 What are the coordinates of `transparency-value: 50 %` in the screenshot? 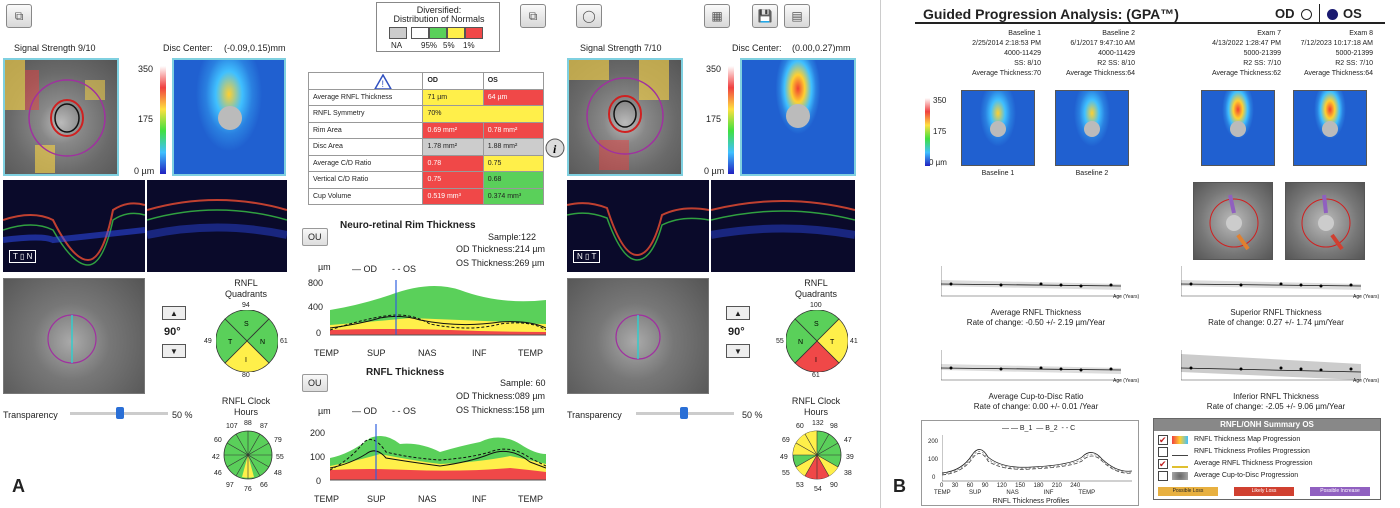 It's located at (182, 415).